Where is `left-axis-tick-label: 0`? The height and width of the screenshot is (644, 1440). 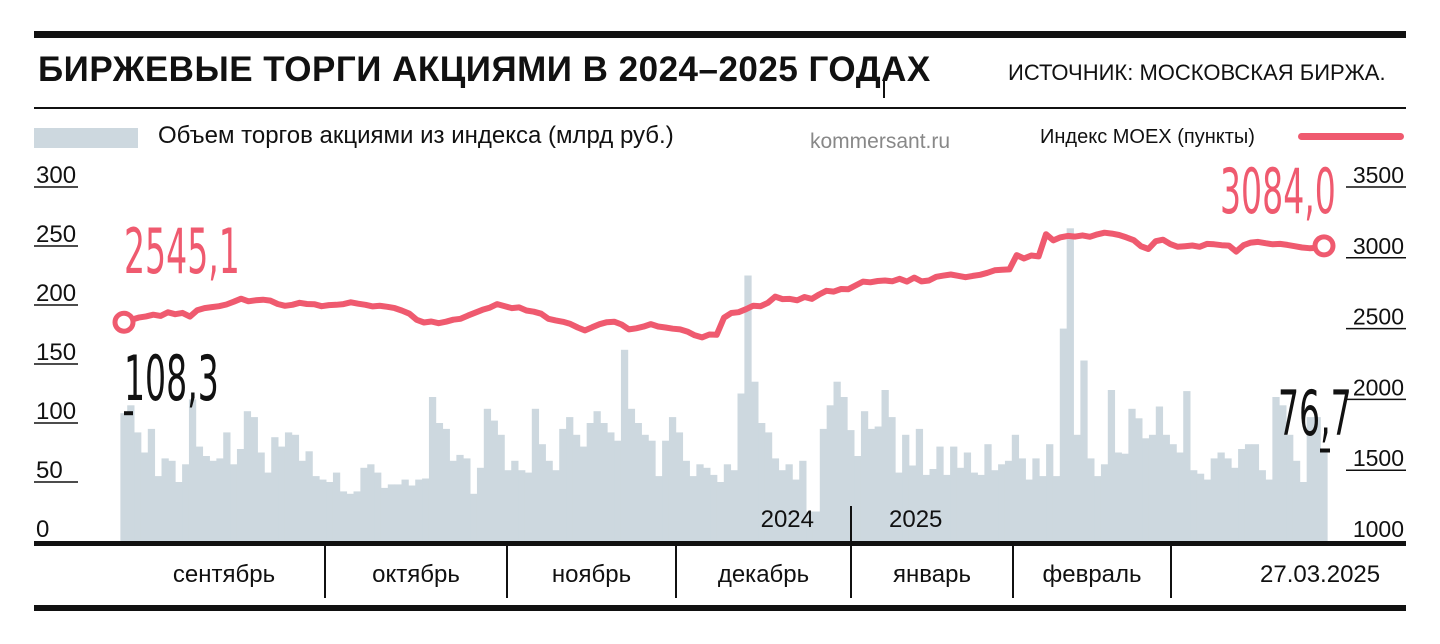
left-axis-tick-label: 0 is located at coordinates (42, 529).